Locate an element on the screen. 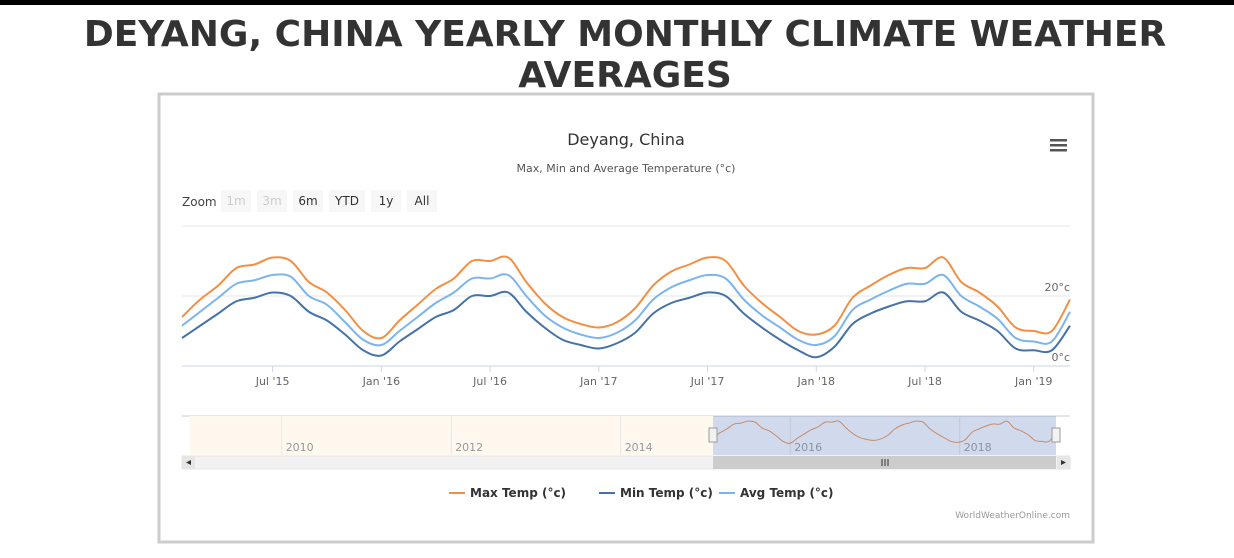  x-tick-label: Jan '16 is located at coordinates (381, 381).